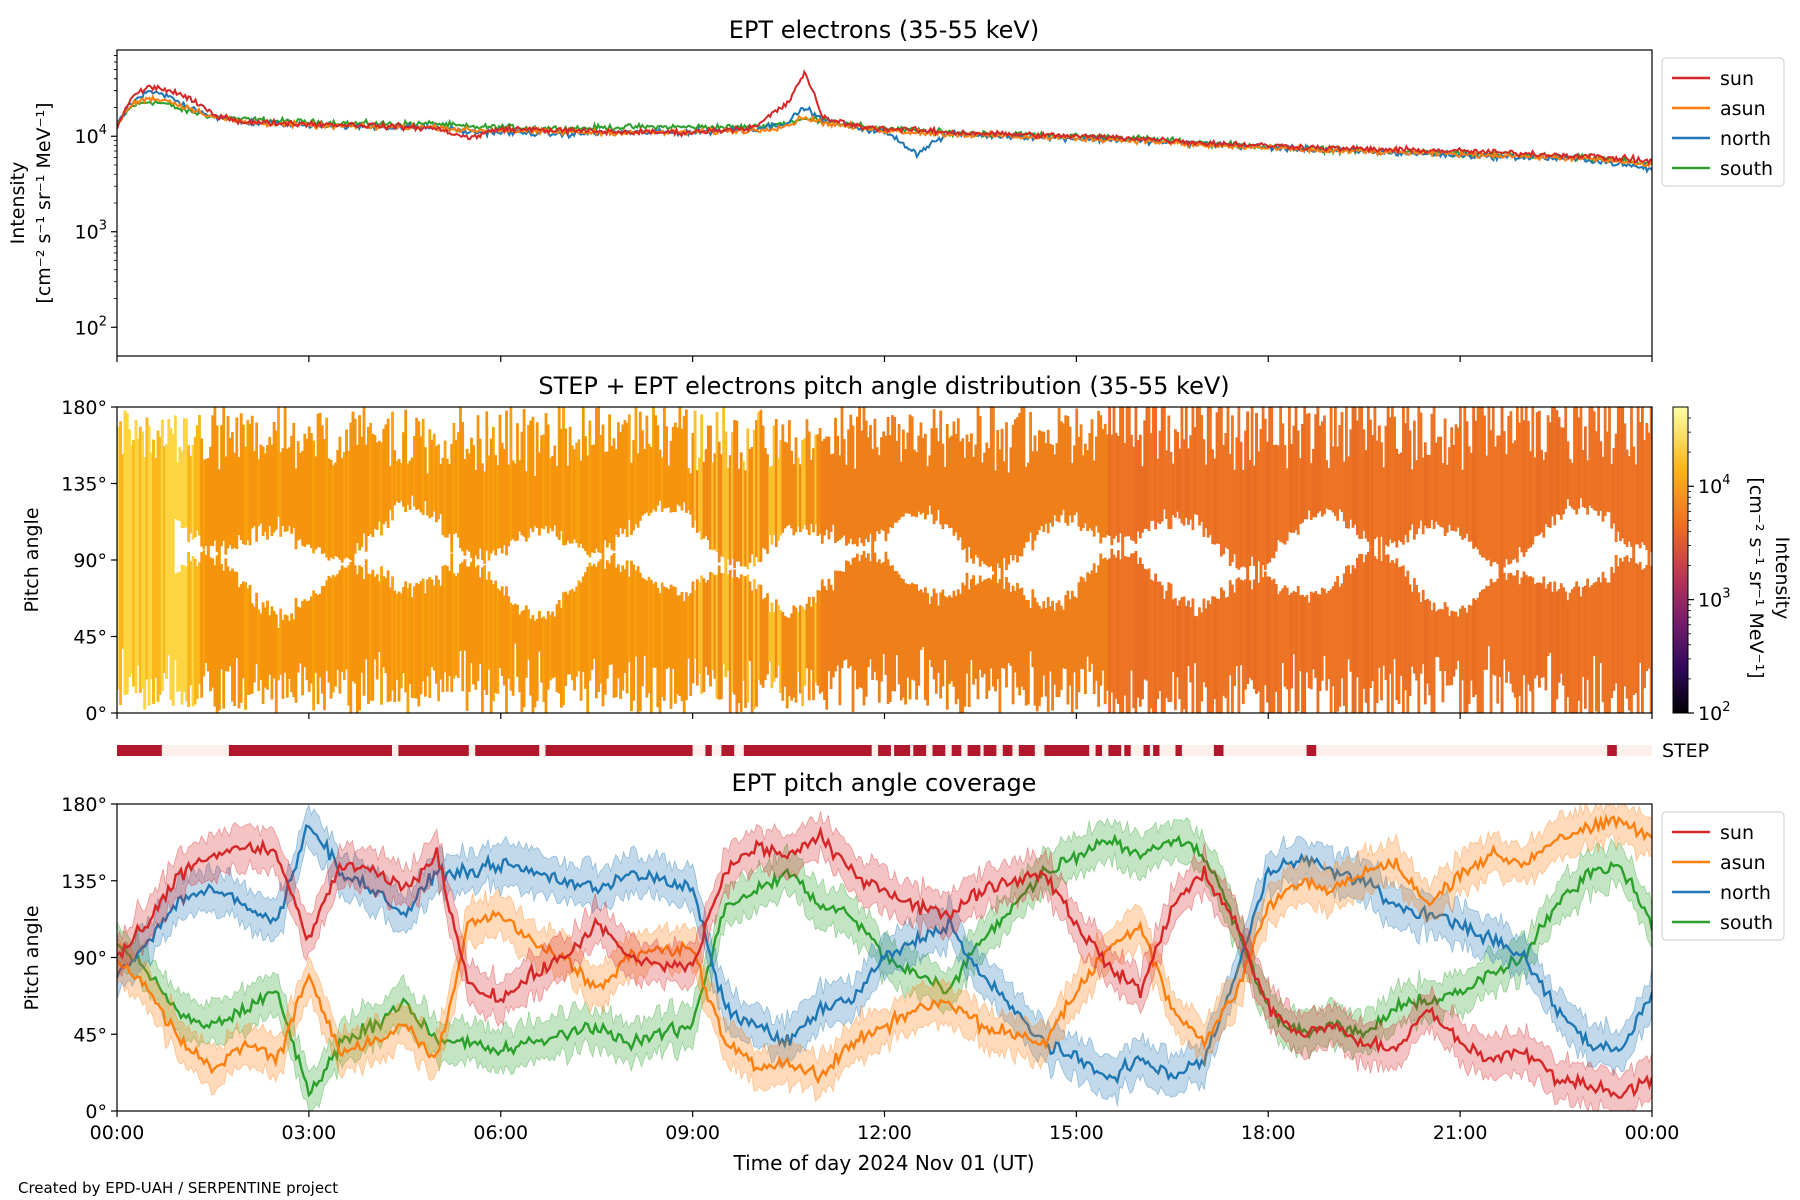  I want to click on colorbar-label-line1: Intensity, so click(1782, 578).